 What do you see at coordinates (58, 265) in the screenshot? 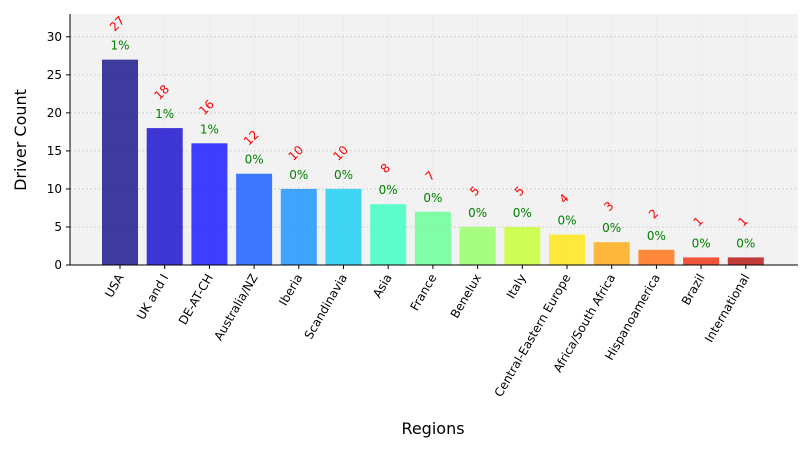
I see `y-tick-label: 0` at bounding box center [58, 265].